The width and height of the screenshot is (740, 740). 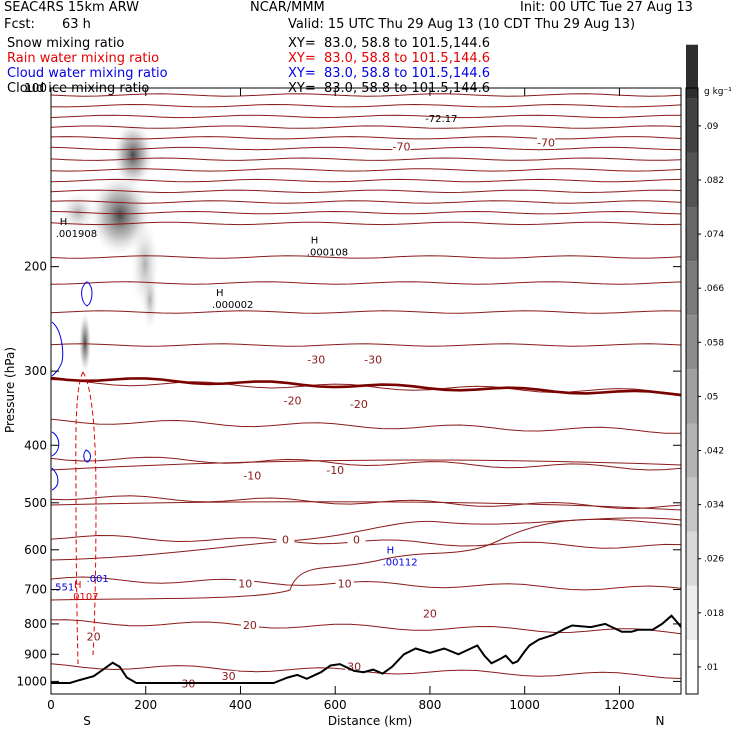 I want to click on colorbar-label: .042, so click(x=714, y=452).